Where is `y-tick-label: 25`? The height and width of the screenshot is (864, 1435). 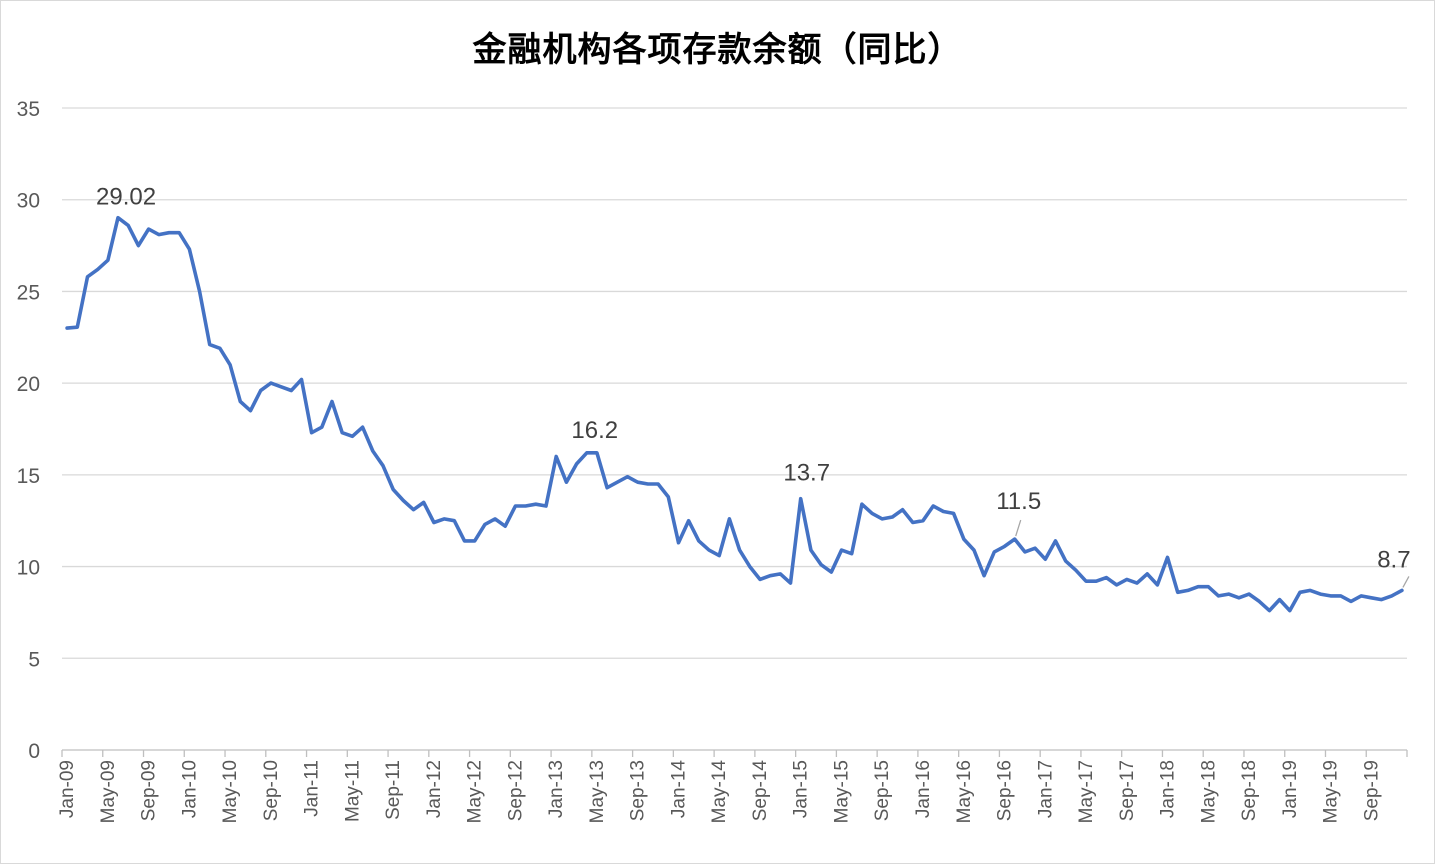
y-tick-label: 25 is located at coordinates (28, 292).